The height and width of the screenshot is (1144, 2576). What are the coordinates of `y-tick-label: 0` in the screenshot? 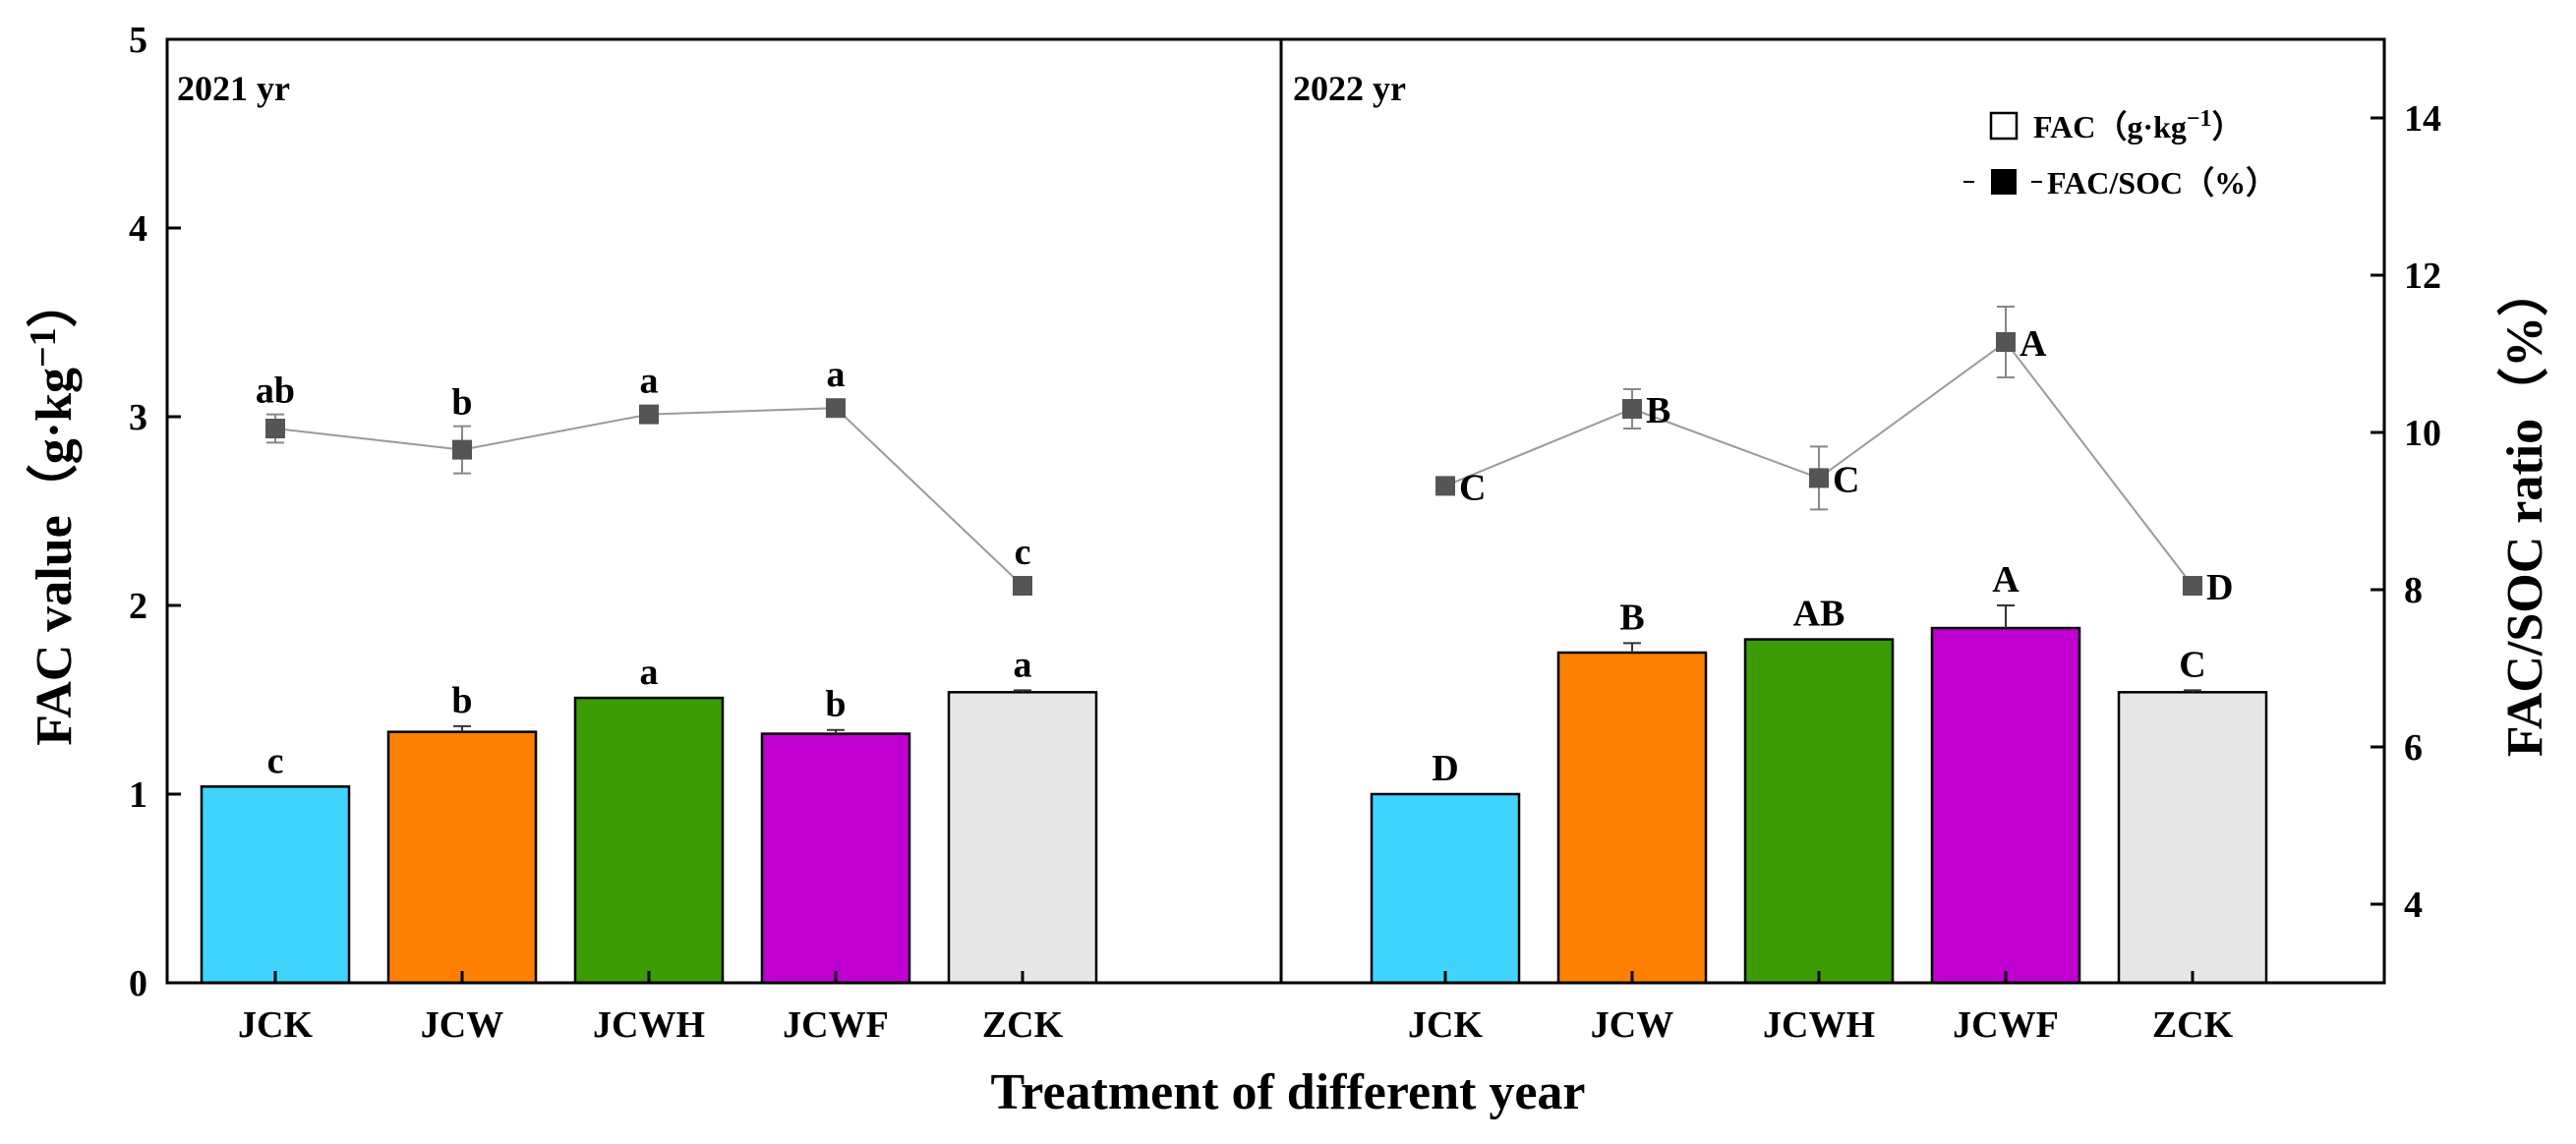 It's located at (138, 983).